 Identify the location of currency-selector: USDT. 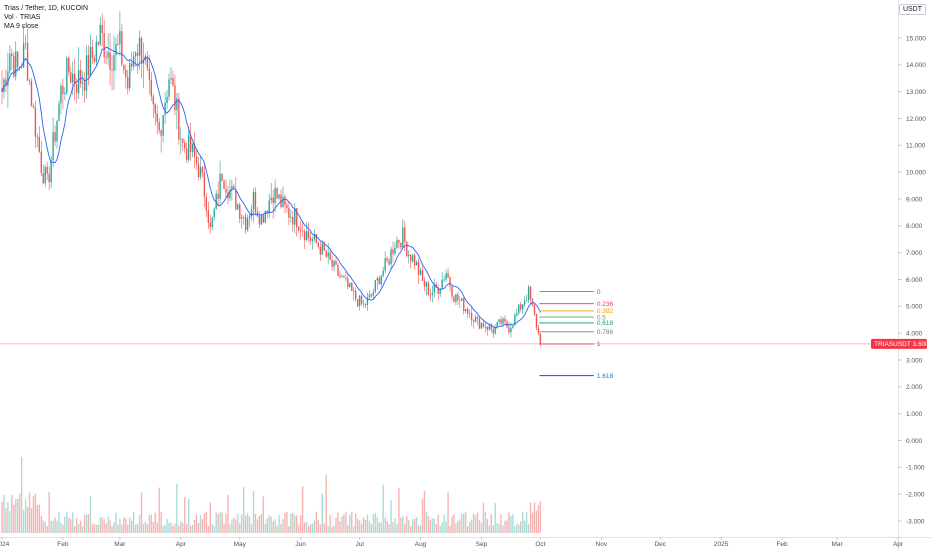
(912, 9).